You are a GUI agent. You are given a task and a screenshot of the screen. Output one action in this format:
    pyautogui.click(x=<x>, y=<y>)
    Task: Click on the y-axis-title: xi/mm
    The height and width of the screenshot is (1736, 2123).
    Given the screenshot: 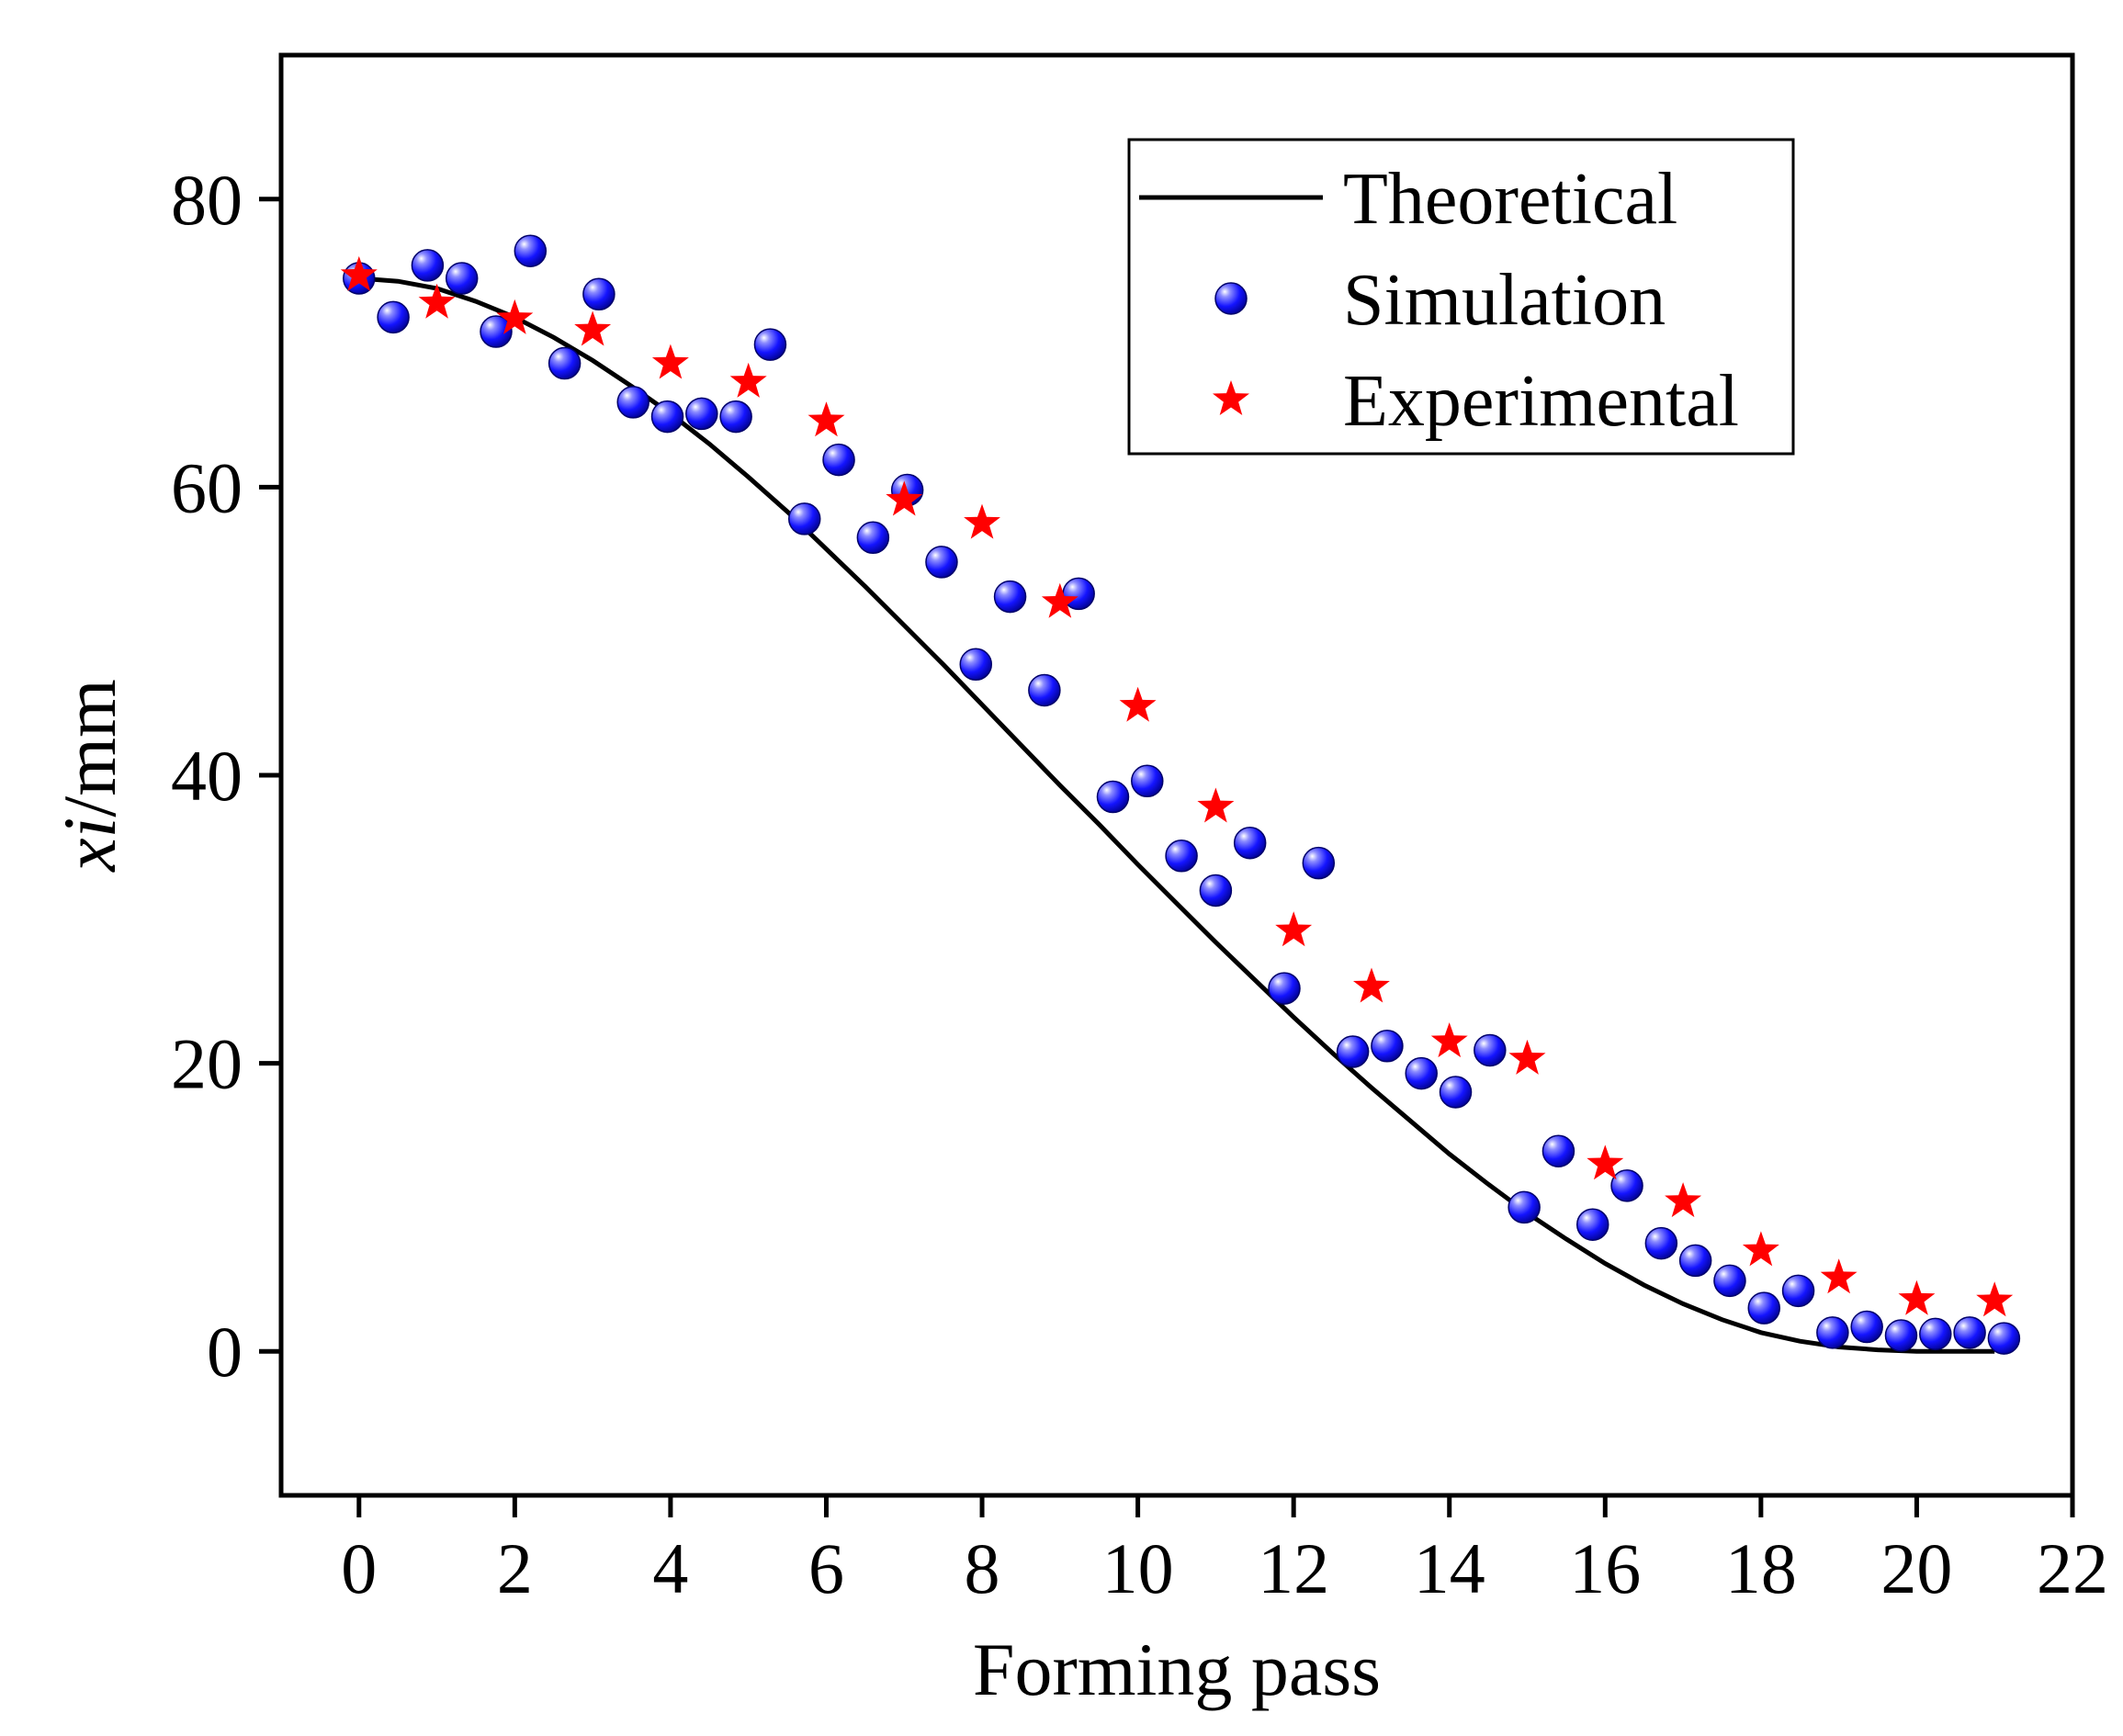 What is the action you would take?
    pyautogui.click(x=89, y=776)
    